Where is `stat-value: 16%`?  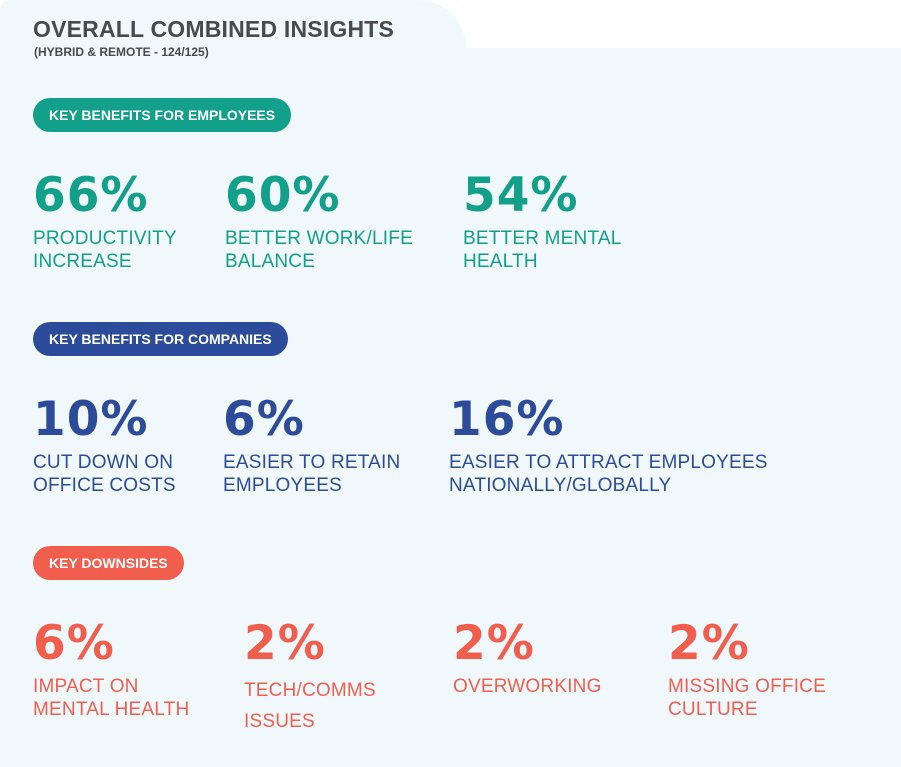
stat-value: 16% is located at coordinates (507, 419).